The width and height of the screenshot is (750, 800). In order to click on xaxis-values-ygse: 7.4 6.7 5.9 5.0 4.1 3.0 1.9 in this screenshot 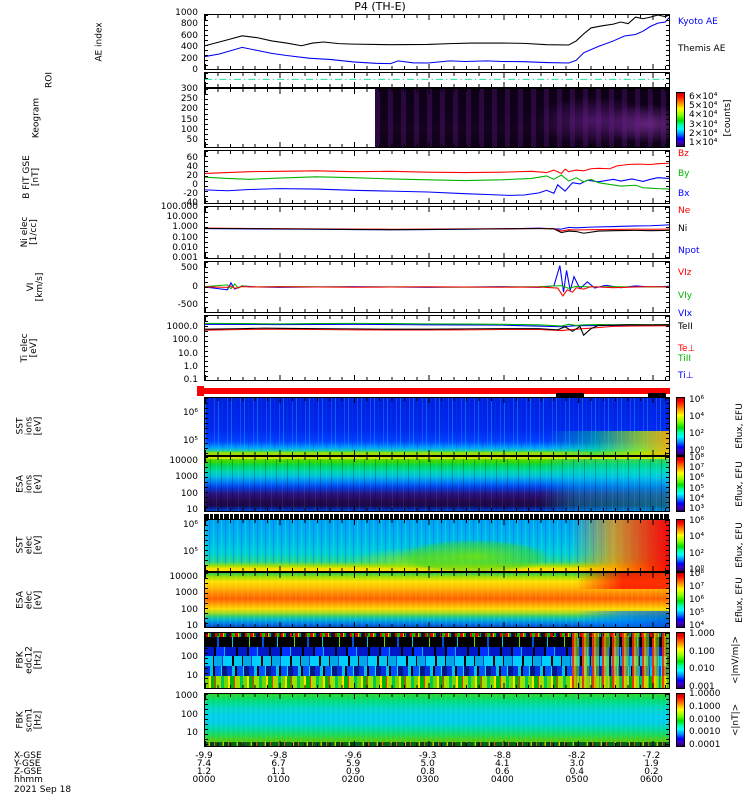, I will do `click(433, 764)`.